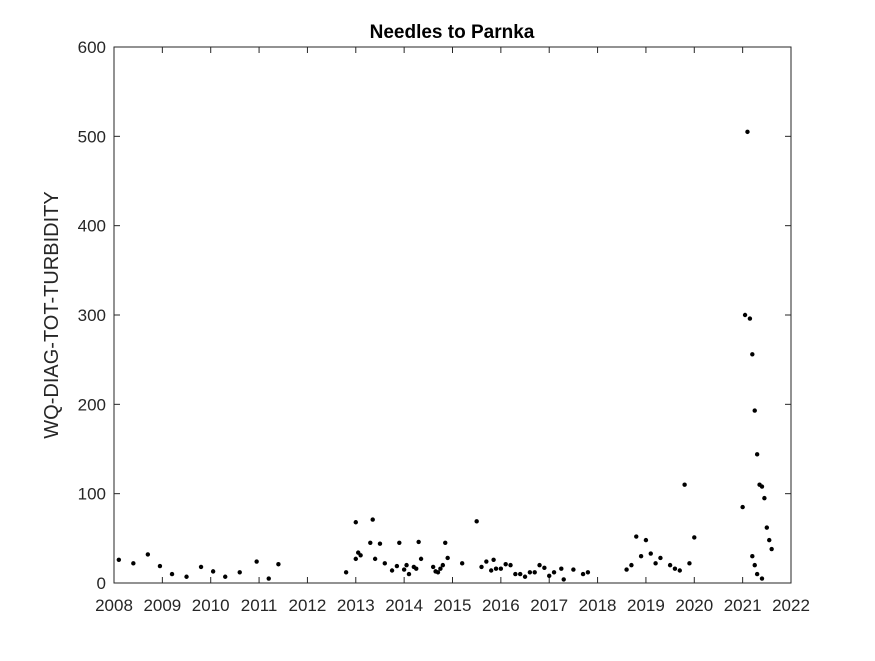 Image resolution: width=875 pixels, height=661 pixels. Describe the element at coordinates (114, 605) in the screenshot. I see `x-tick-label: 2008` at that location.